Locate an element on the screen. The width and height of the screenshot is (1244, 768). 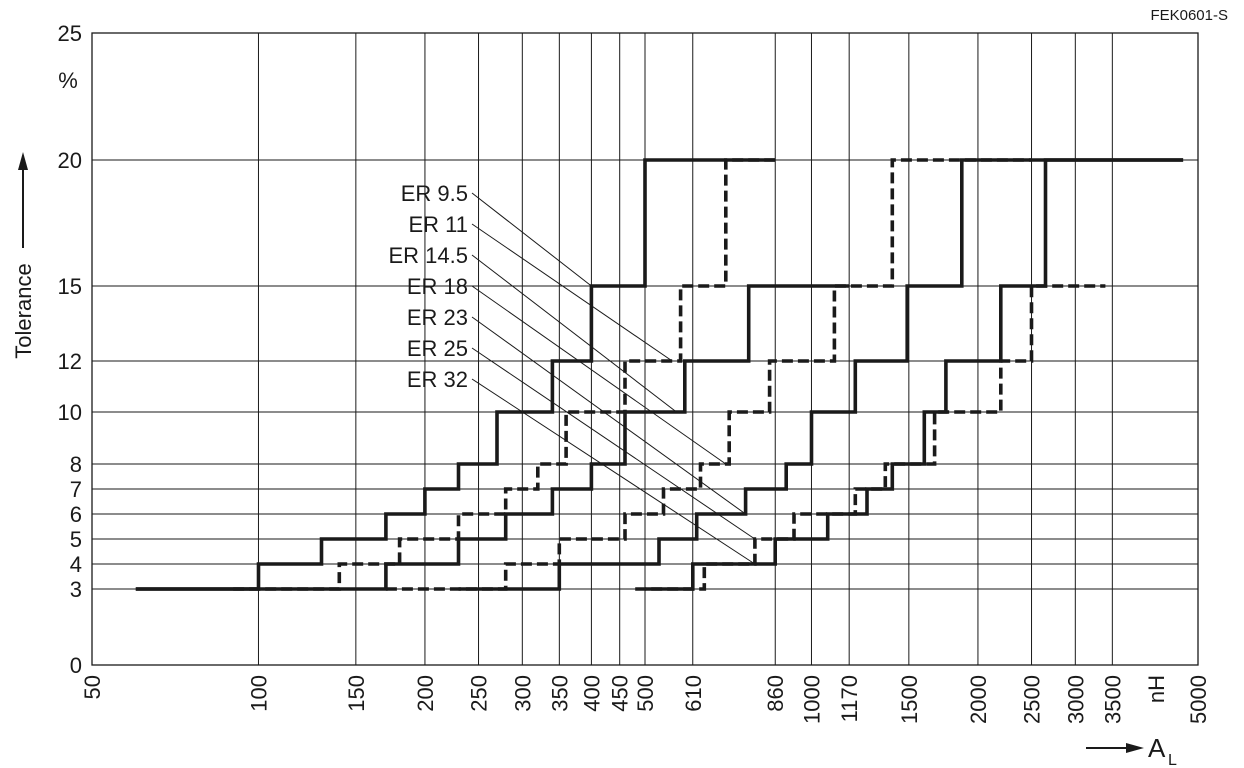
y-axis-title: Tolerance is located at coordinates (23, 255).